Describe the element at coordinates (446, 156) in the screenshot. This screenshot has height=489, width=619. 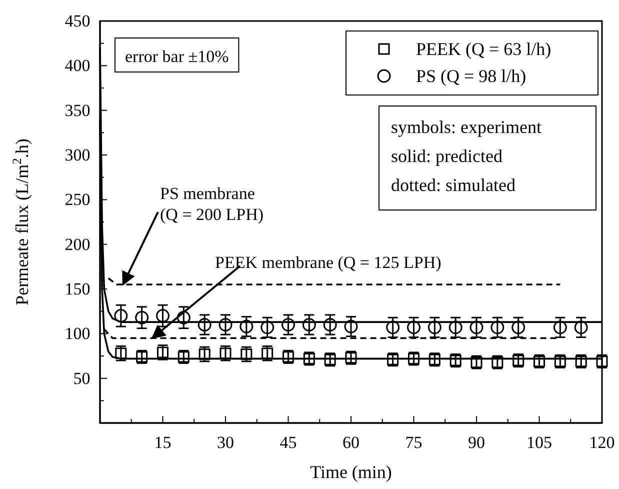
I see `annotation: solid: predicted` at that location.